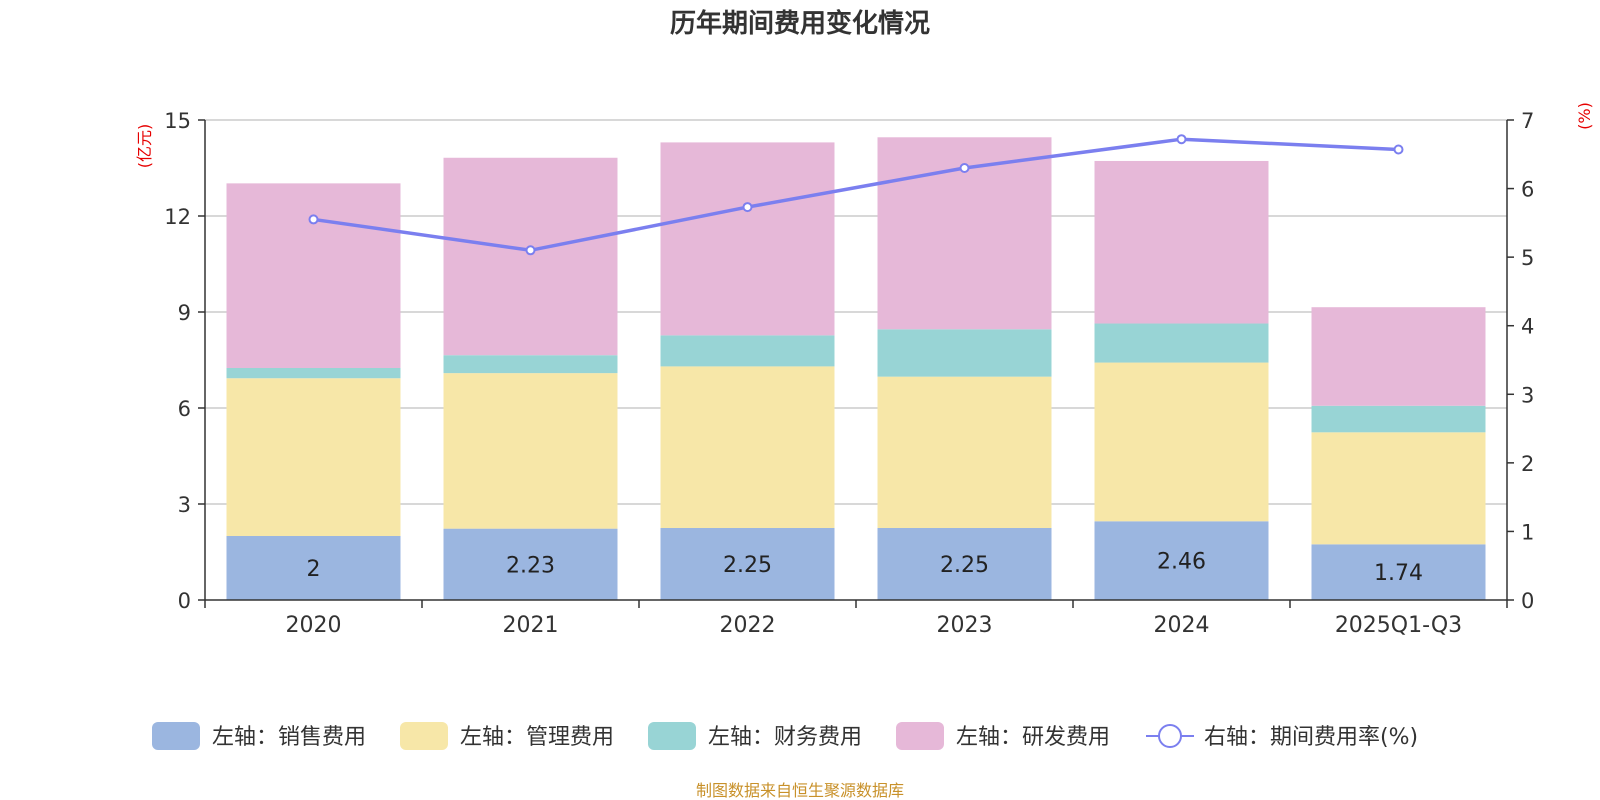 The width and height of the screenshot is (1600, 800). Describe the element at coordinates (1033, 737) in the screenshot. I see `legend-label-4: 左轴：研发费用` at that location.